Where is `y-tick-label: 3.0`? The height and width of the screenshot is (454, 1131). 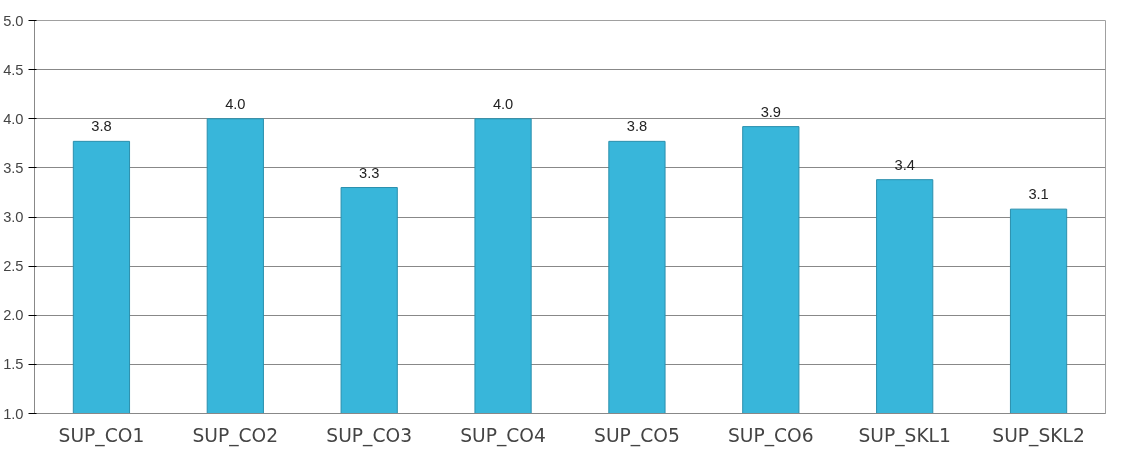 y-tick-label: 3.0 is located at coordinates (13, 217).